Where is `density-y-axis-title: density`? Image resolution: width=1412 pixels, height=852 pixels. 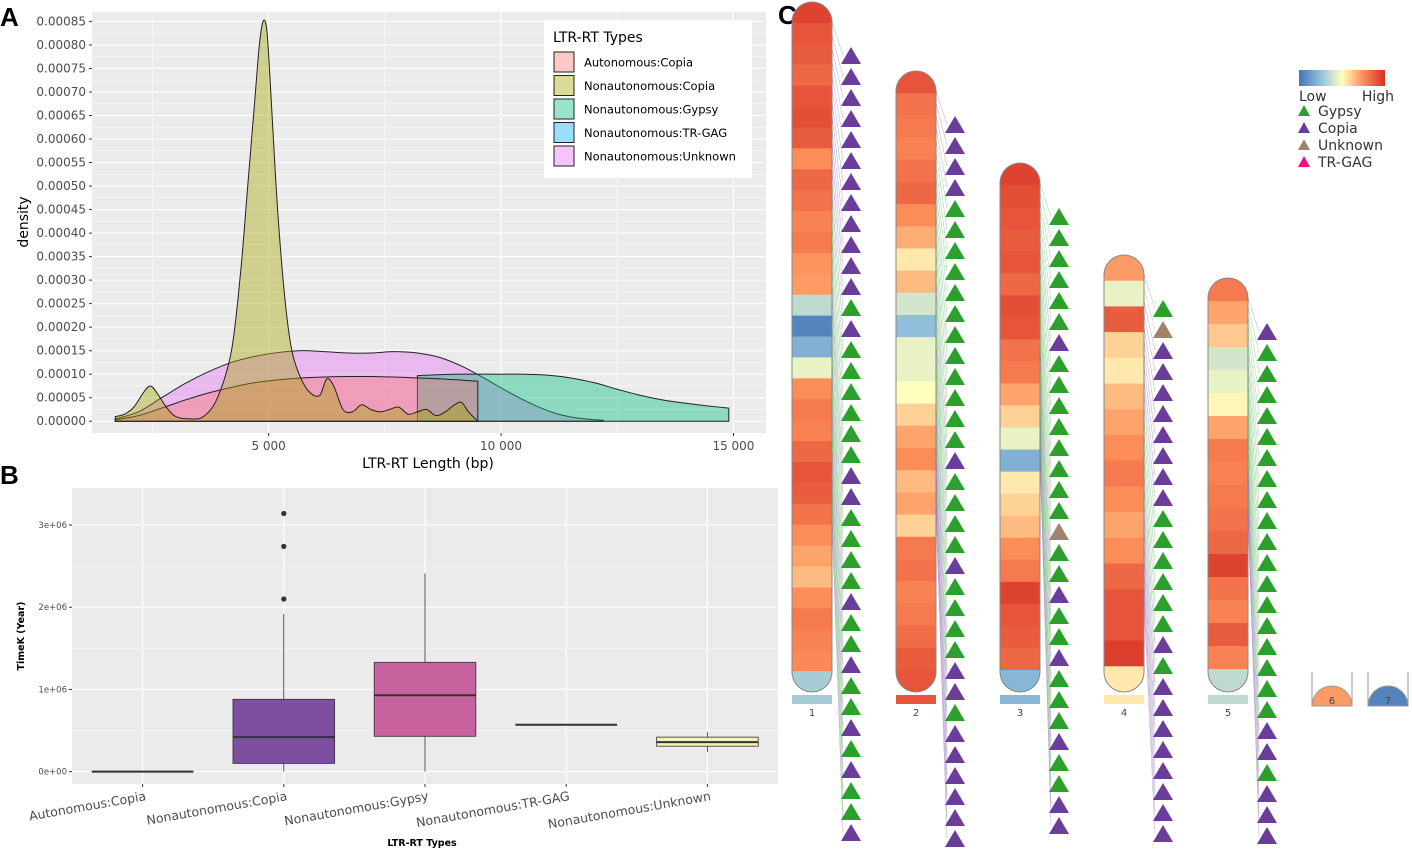
density-y-axis-title: density is located at coordinates (24, 221).